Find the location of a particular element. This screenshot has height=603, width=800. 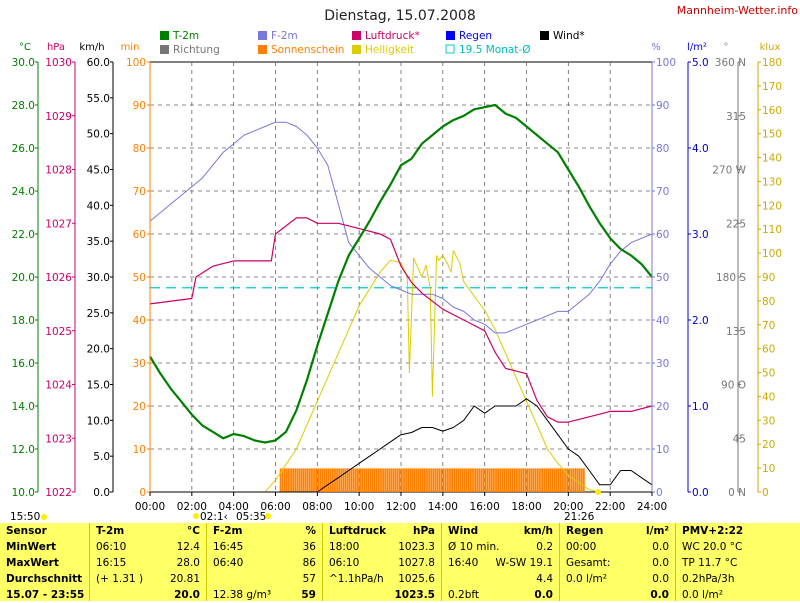

x-axis-tick-label: 10:00 is located at coordinates (359, 507).